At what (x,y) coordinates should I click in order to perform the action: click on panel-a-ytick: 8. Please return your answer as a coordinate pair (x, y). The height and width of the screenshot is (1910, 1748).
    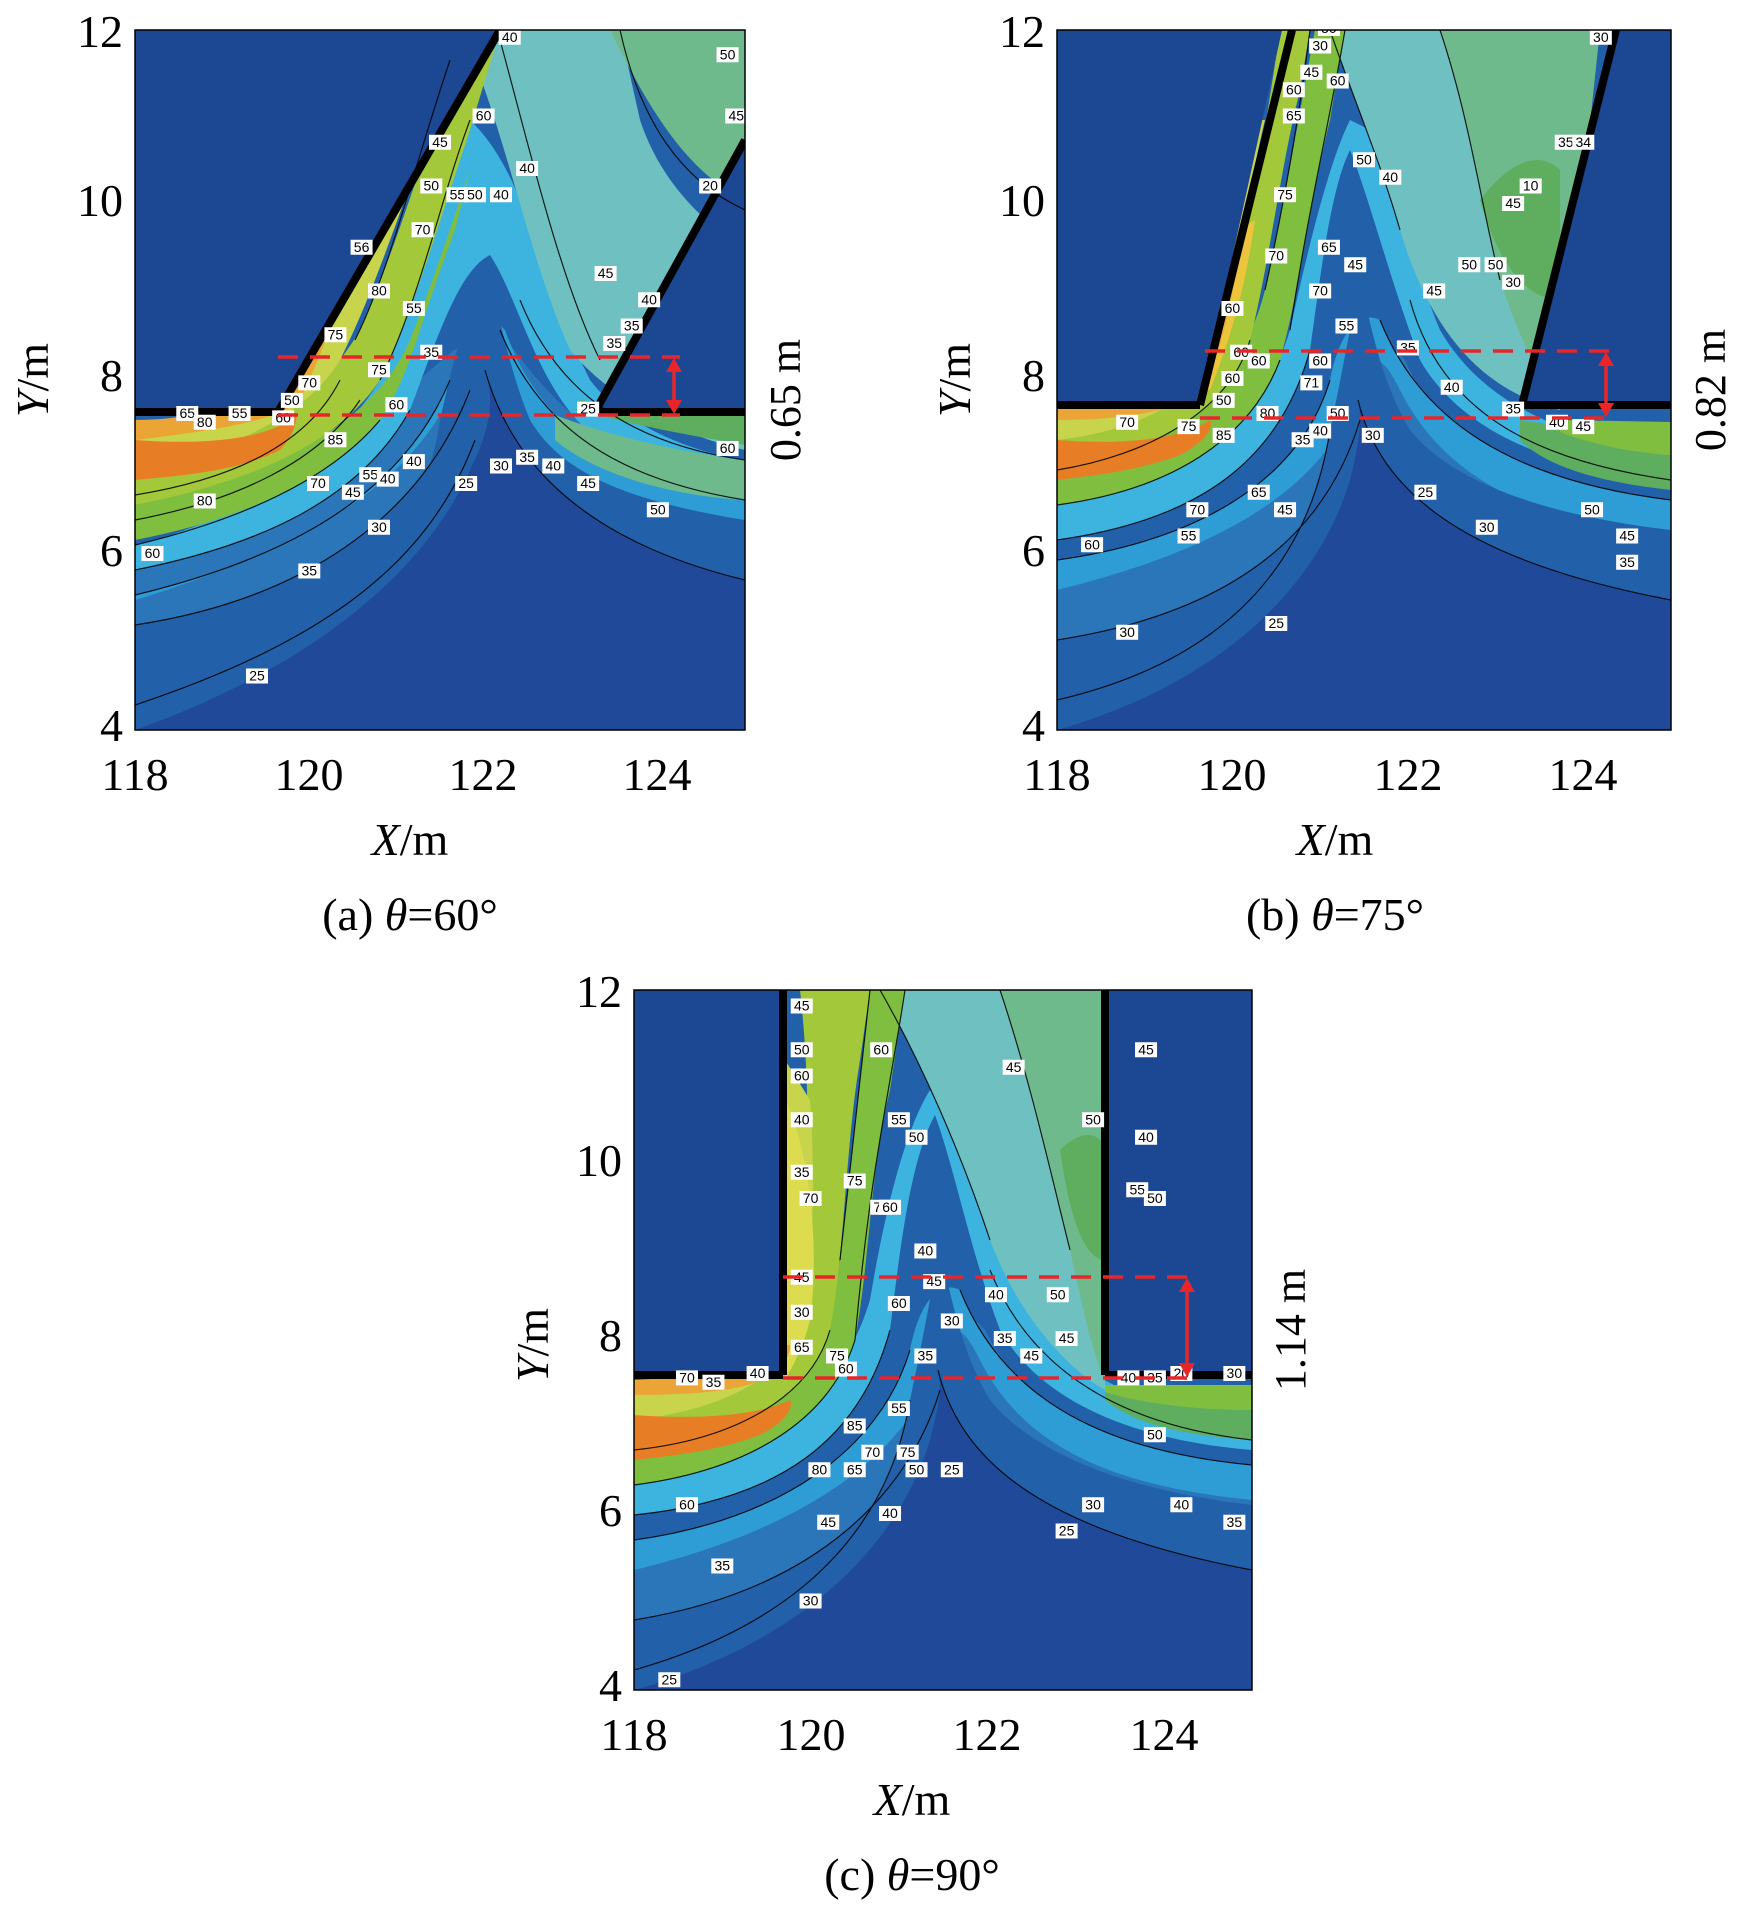
    Looking at the image, I should click on (111, 375).